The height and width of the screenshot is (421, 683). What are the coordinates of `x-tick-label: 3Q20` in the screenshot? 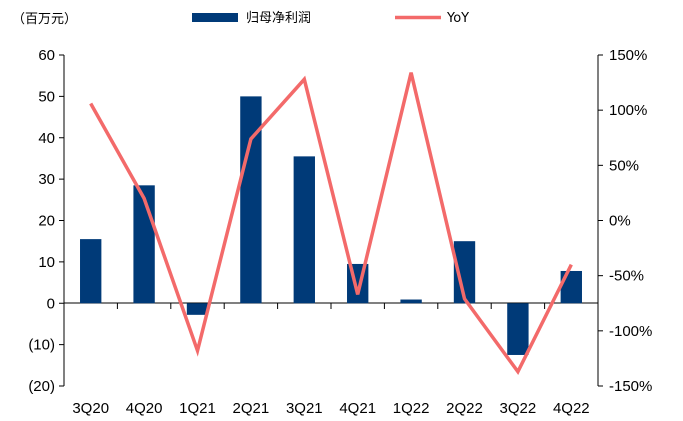 It's located at (90, 408).